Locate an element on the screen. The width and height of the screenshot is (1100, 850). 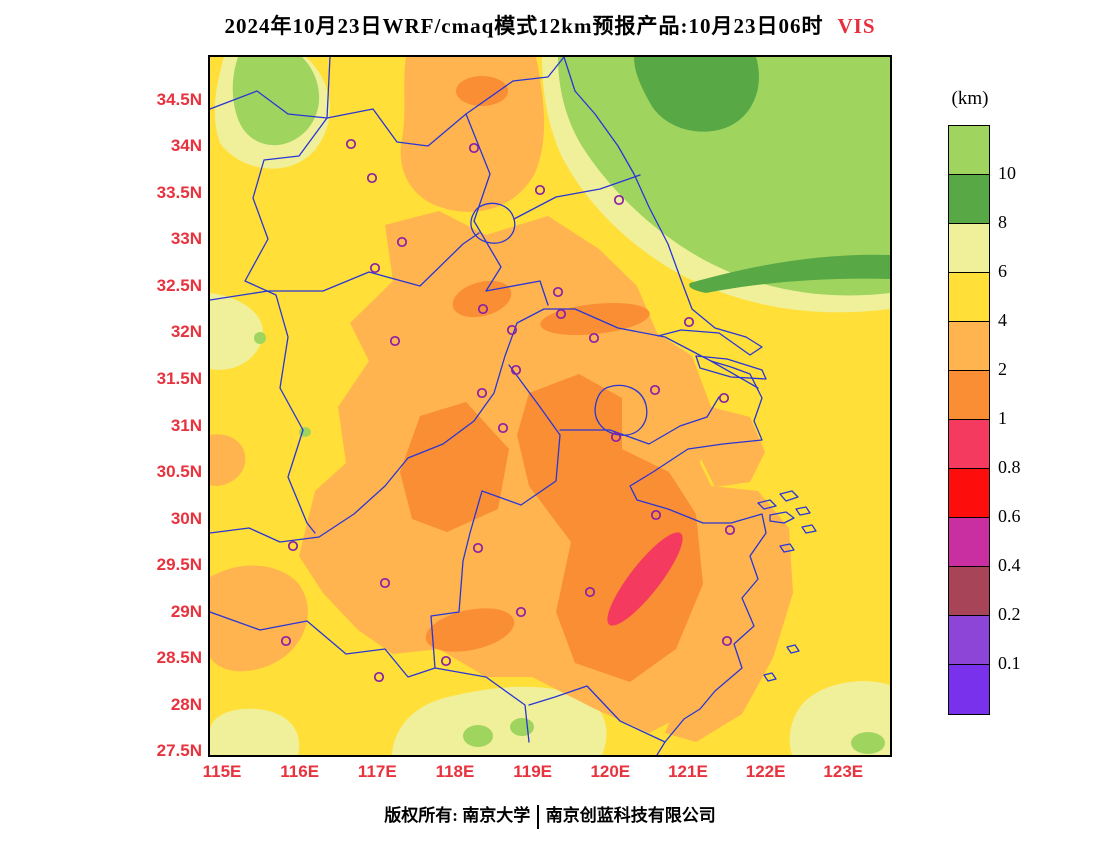
lon-tick-label: 118E is located at coordinates (455, 771).